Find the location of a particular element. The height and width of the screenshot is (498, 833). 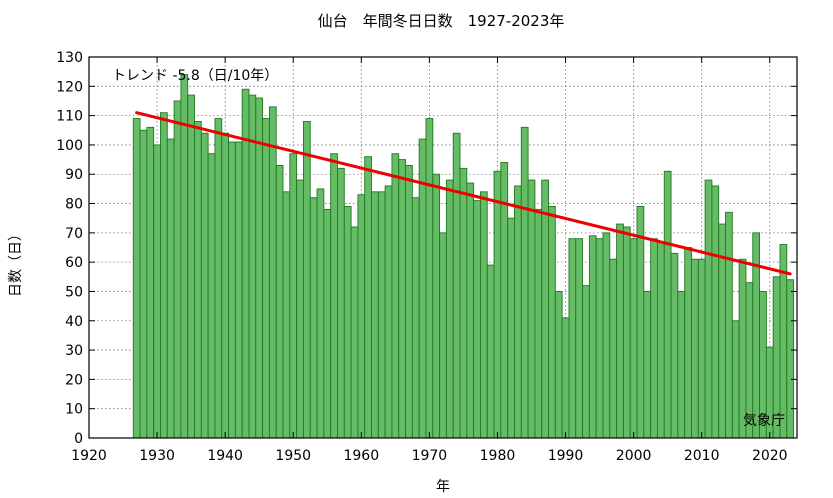

bar-1942 is located at coordinates (238, 290).